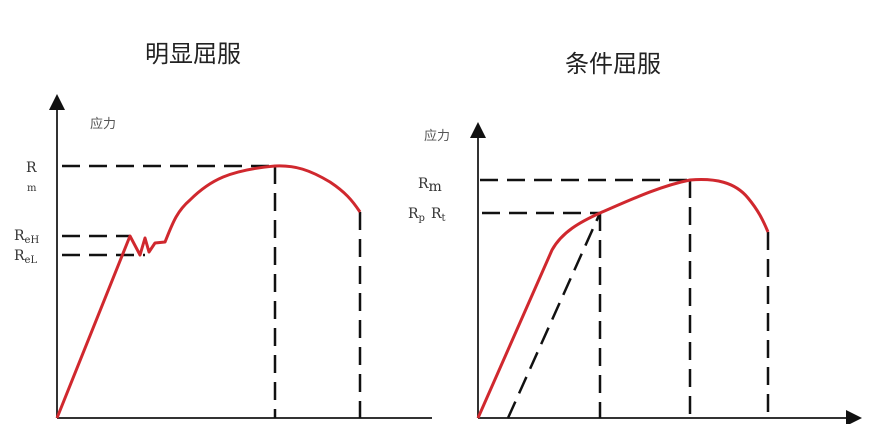 The image size is (887, 424). What do you see at coordinates (437, 136) in the screenshot?
I see `right-y-axis-label: 应力` at bounding box center [437, 136].